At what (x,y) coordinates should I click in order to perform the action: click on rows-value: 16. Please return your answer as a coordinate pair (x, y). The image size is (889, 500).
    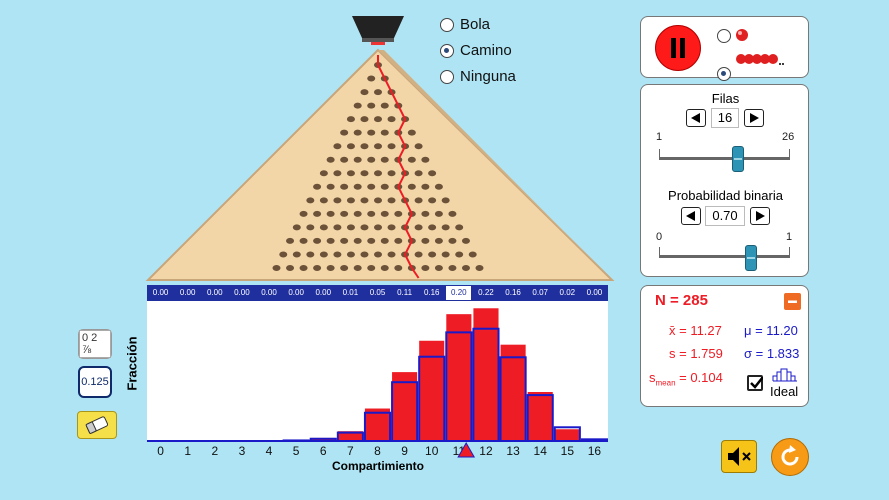
    Looking at the image, I should click on (725, 118).